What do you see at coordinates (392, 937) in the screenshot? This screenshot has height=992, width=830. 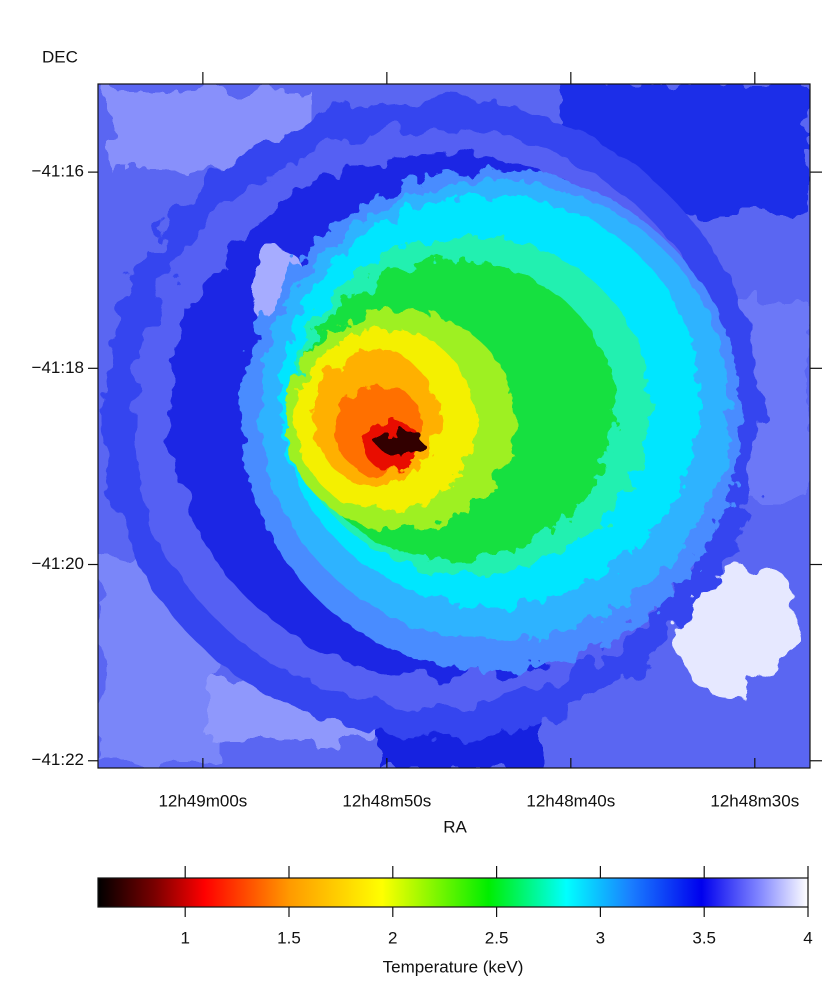 I see `colorbar-tick-label: 2` at bounding box center [392, 937].